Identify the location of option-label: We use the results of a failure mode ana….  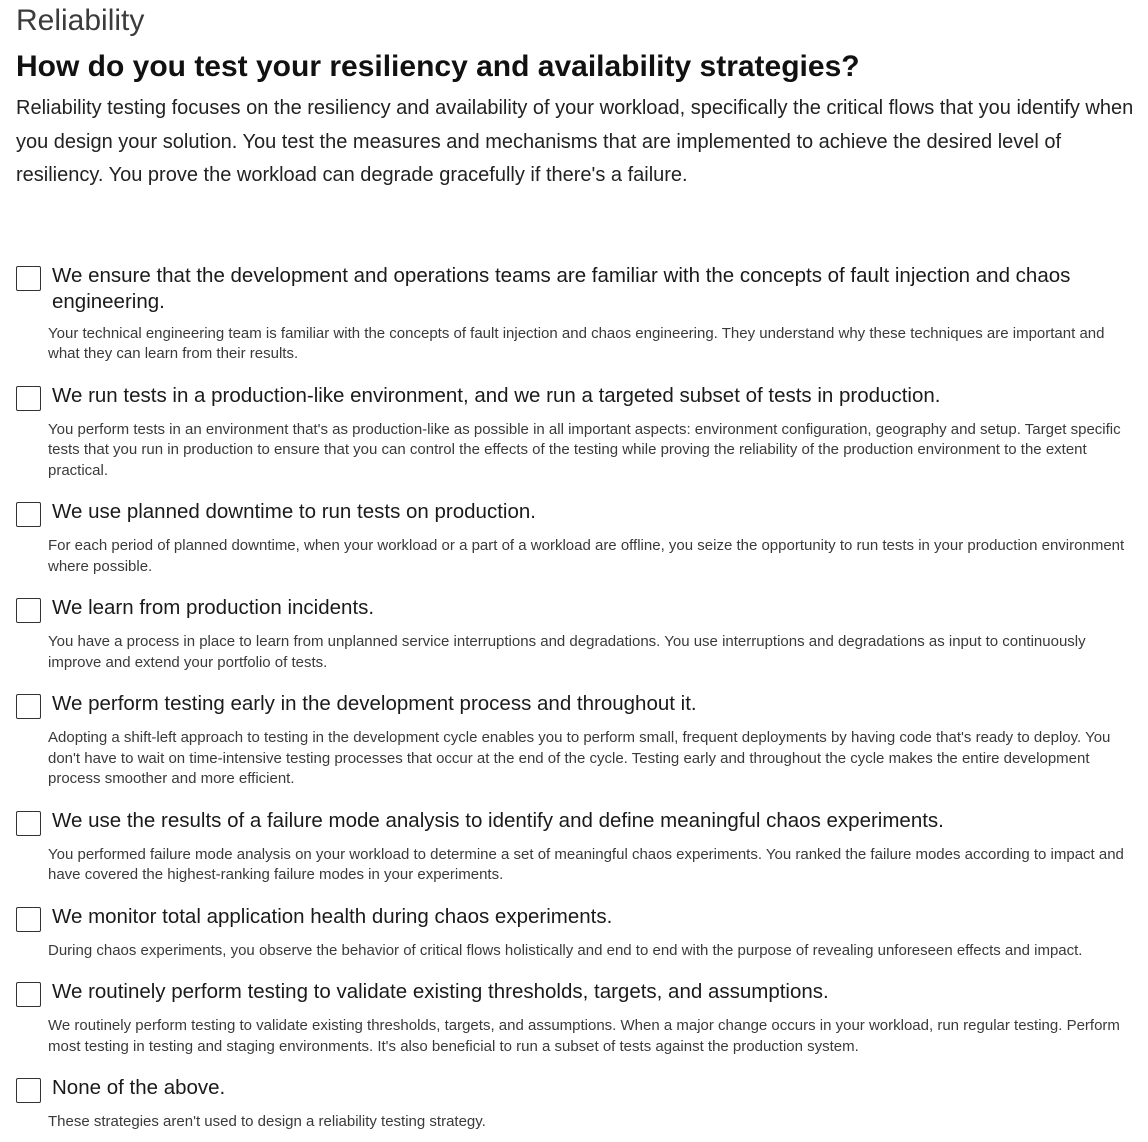
(498, 820).